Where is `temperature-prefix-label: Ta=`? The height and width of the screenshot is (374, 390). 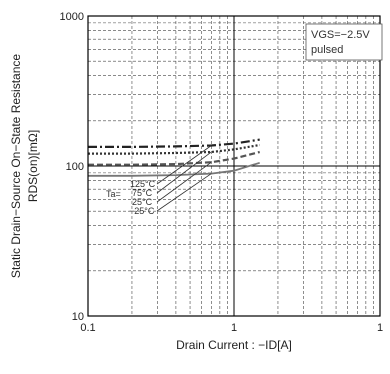
temperature-prefix-label: Ta= is located at coordinates (113, 194).